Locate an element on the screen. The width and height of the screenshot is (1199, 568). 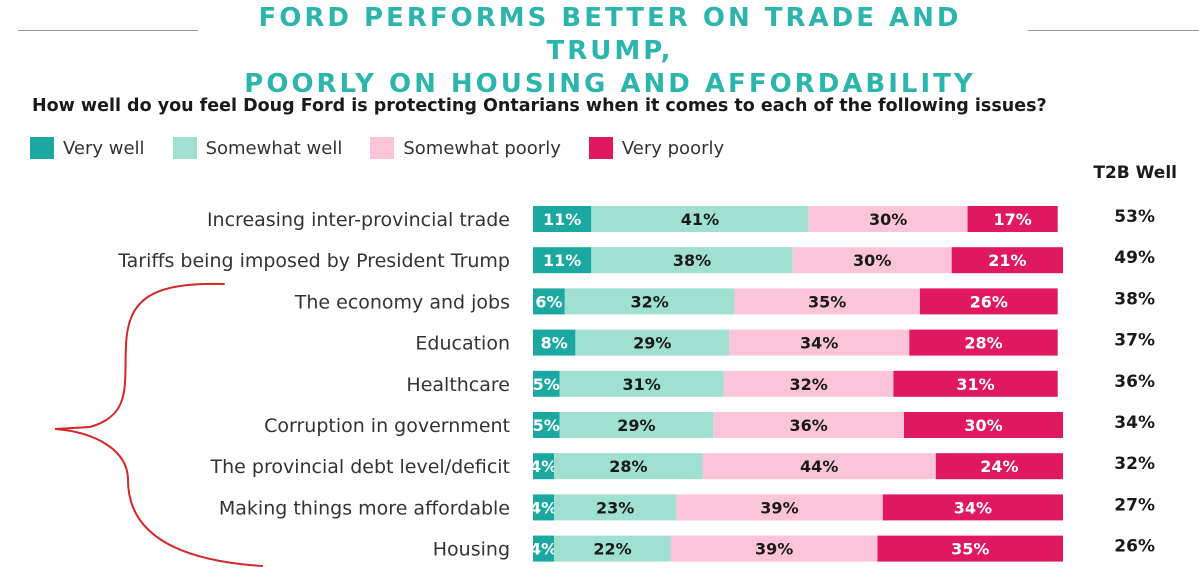
data-label: 26% is located at coordinates (989, 301).